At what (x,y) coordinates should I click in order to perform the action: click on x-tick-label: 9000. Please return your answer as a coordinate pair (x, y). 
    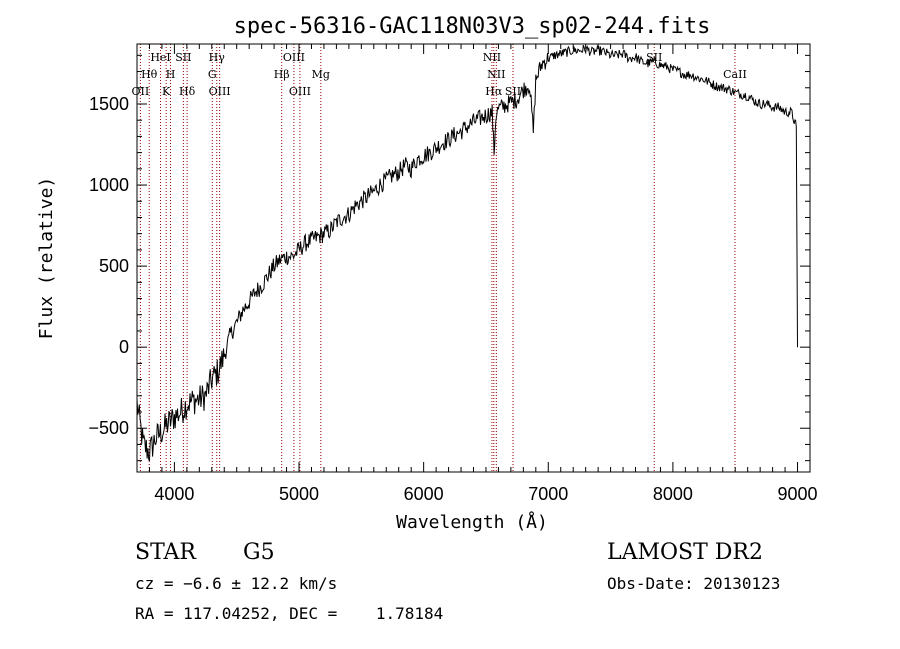
    Looking at the image, I should click on (798, 494).